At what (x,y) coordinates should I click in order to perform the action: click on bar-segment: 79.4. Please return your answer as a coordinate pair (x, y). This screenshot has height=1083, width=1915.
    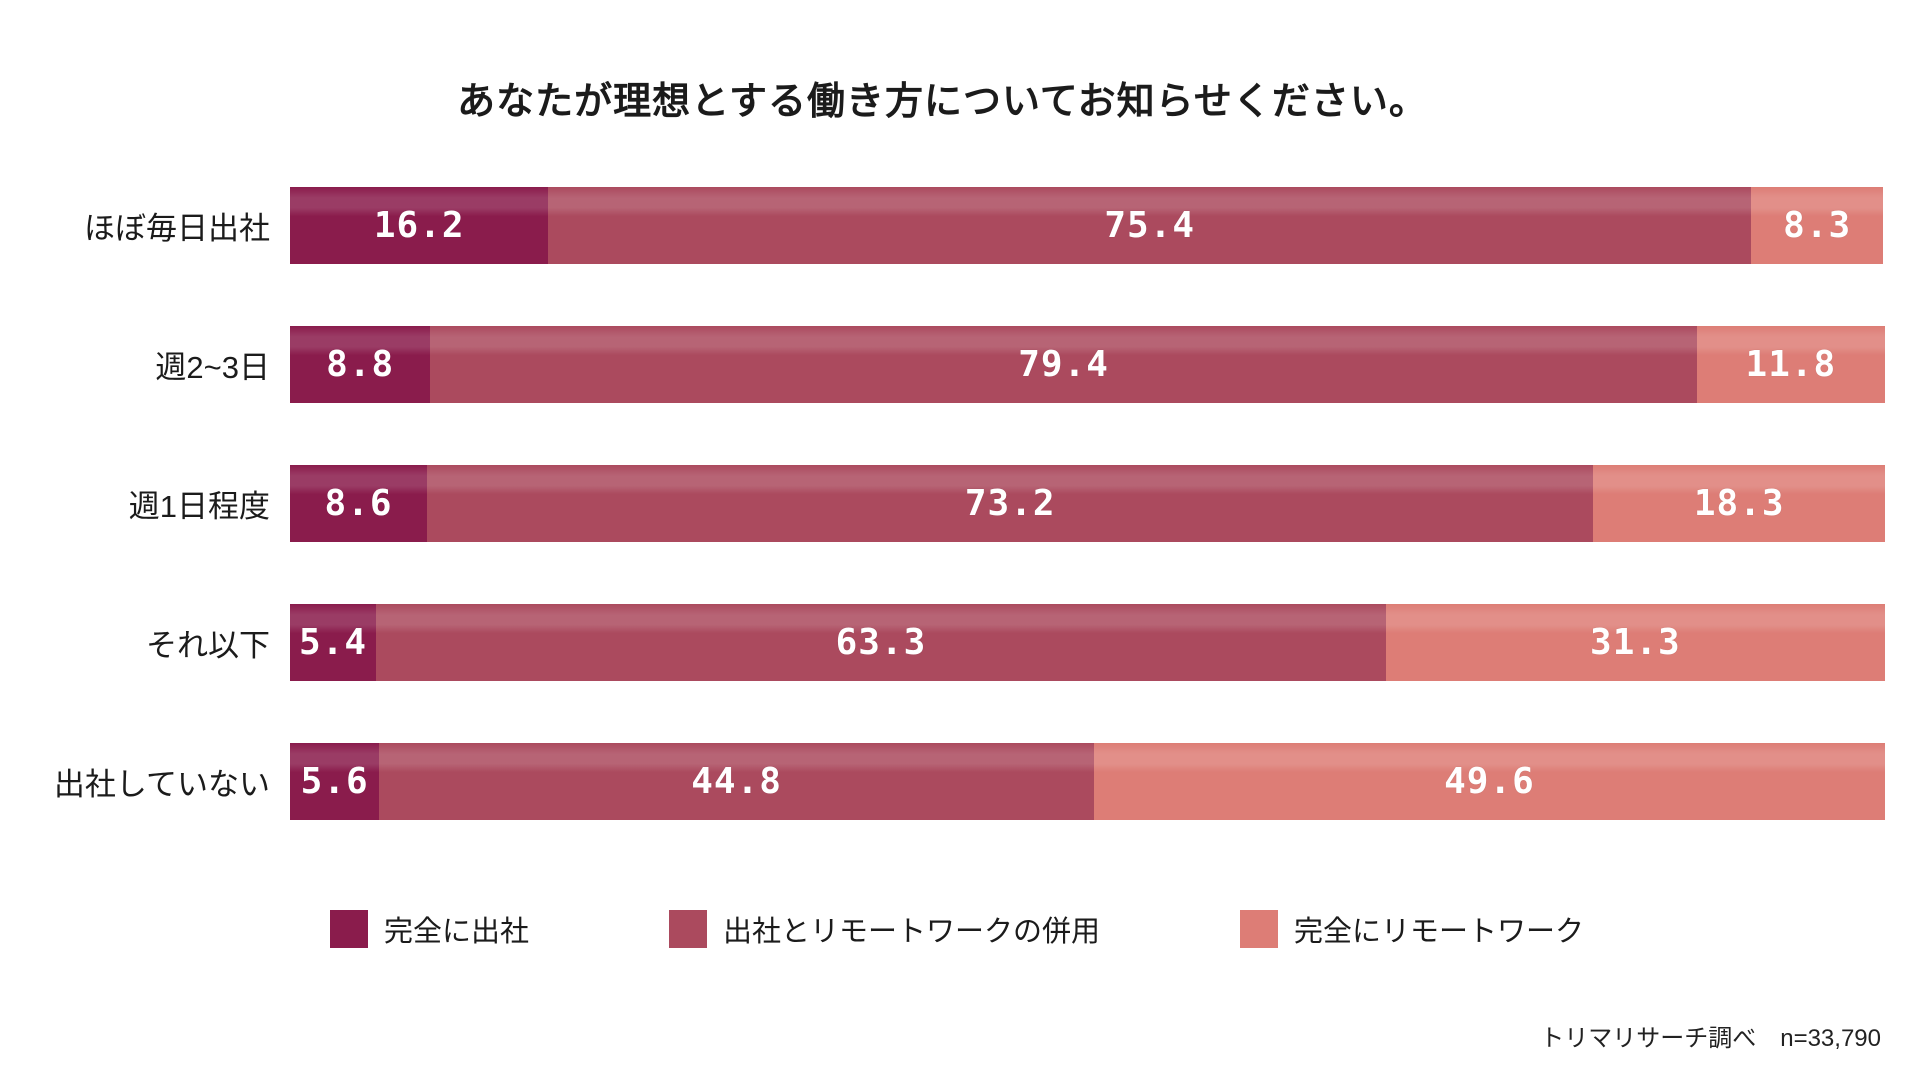
    Looking at the image, I should click on (1063, 364).